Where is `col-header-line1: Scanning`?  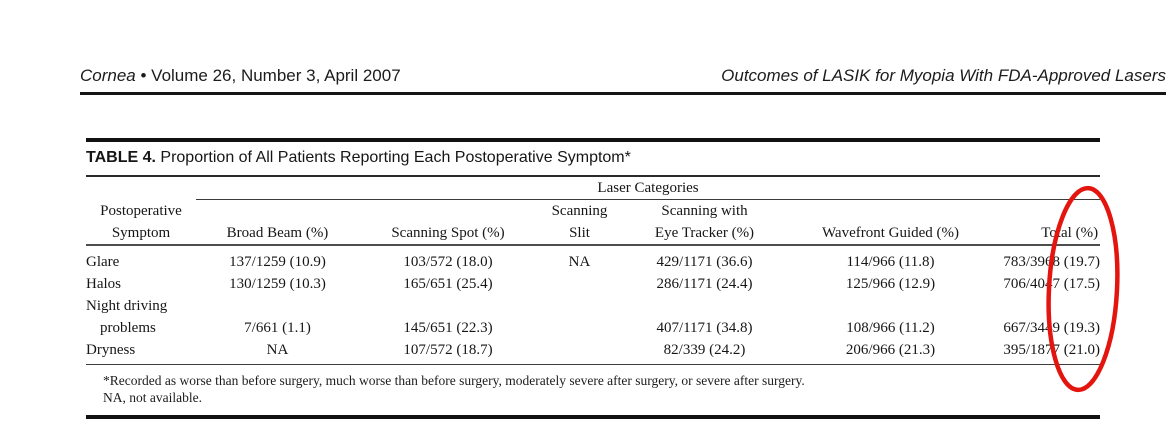
col-header-line1: Scanning is located at coordinates (579, 211).